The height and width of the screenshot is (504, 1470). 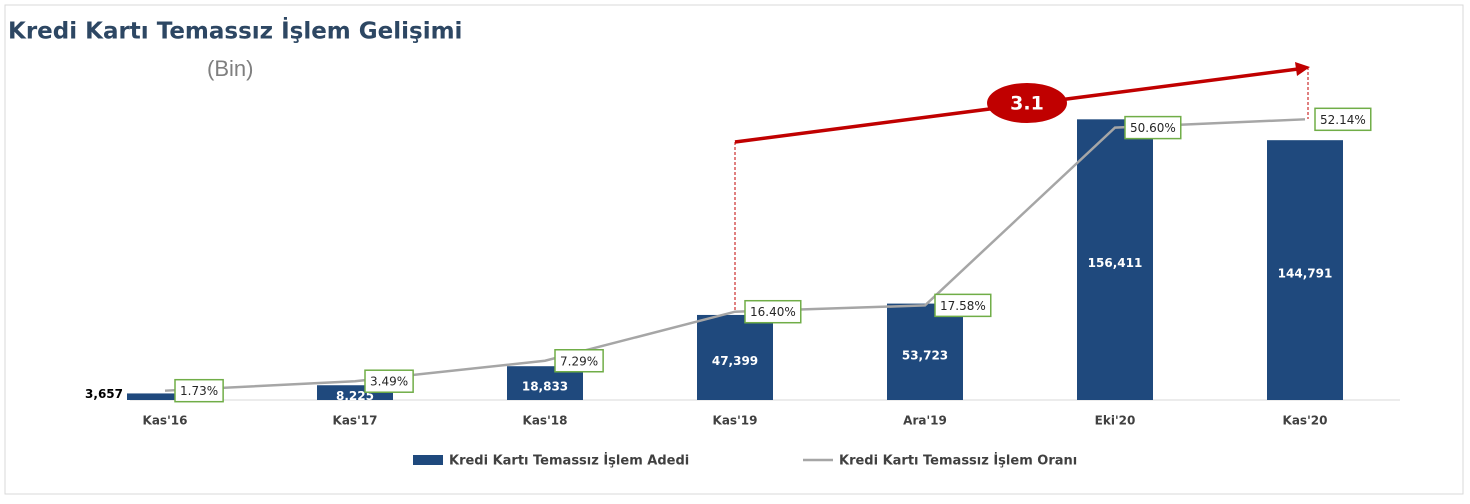 I want to click on chart-subtitle: (Bin), so click(x=230, y=68).